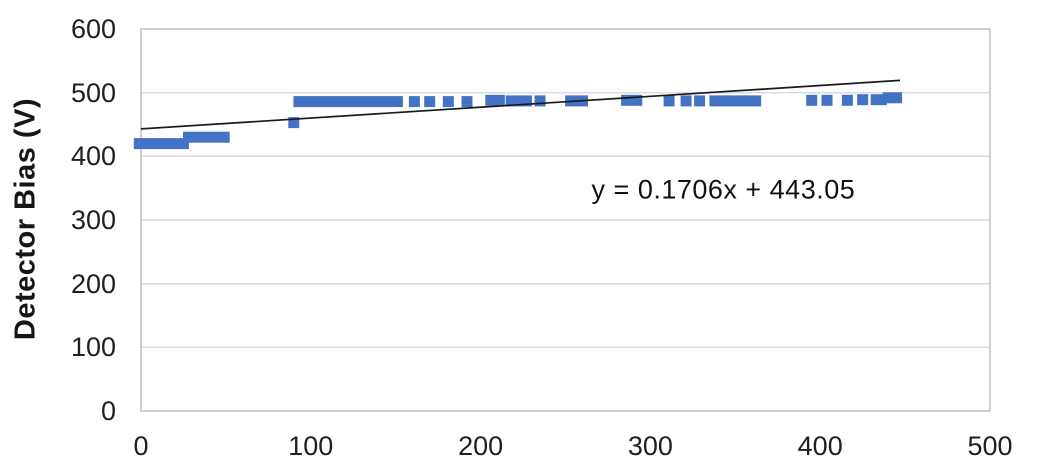 The image size is (1058, 473). I want to click on x-tick-label-200: 200, so click(481, 446).